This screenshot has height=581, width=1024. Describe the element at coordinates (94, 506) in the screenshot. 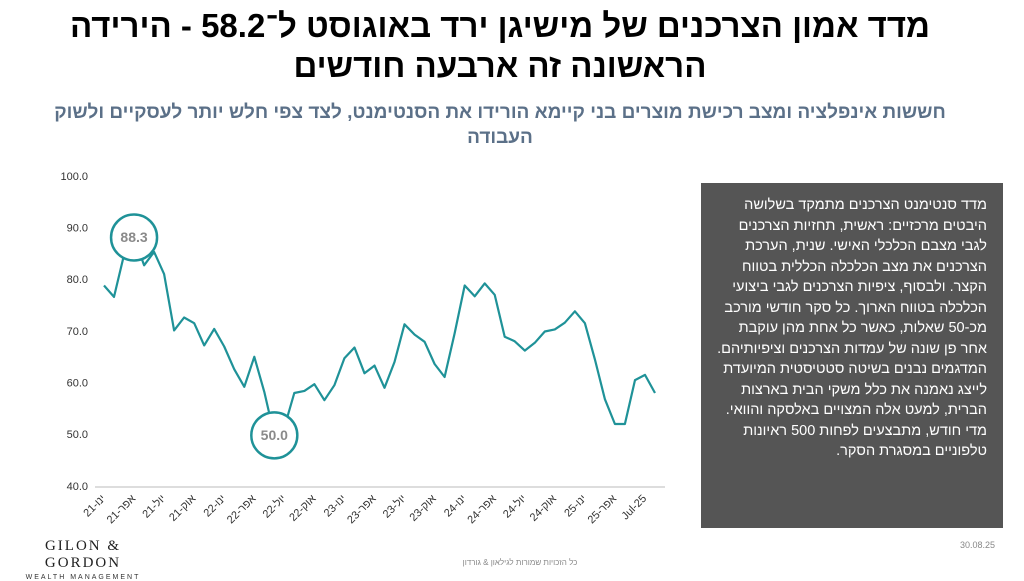

I see `x-tick-label: ינו-21` at that location.